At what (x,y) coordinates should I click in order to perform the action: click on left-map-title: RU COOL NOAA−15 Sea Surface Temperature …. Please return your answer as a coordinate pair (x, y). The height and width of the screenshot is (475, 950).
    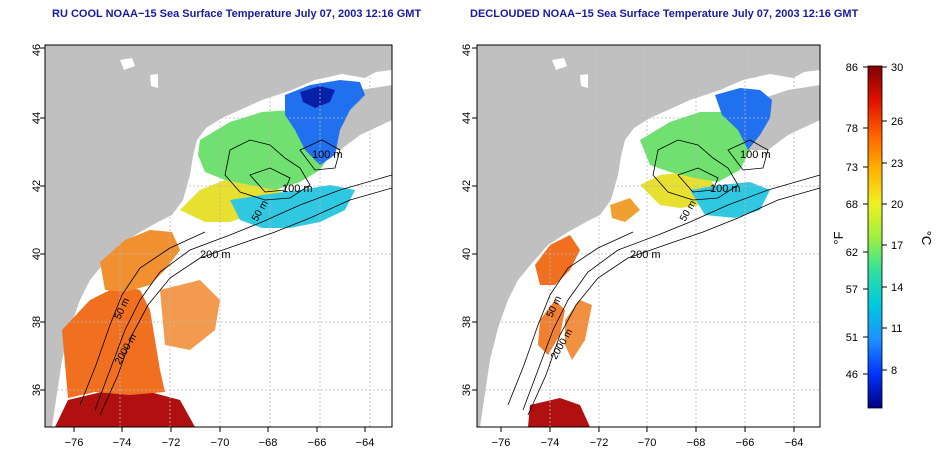
    Looking at the image, I should click on (237, 14).